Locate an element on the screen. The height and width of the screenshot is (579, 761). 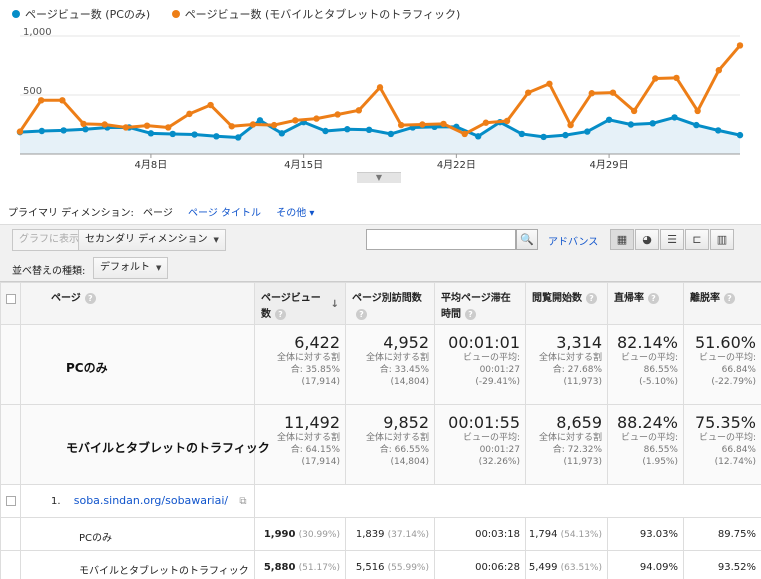
metric-cell: 9,852 全体に対する割 合: 66.55% (14,804) is located at coordinates (390, 444).